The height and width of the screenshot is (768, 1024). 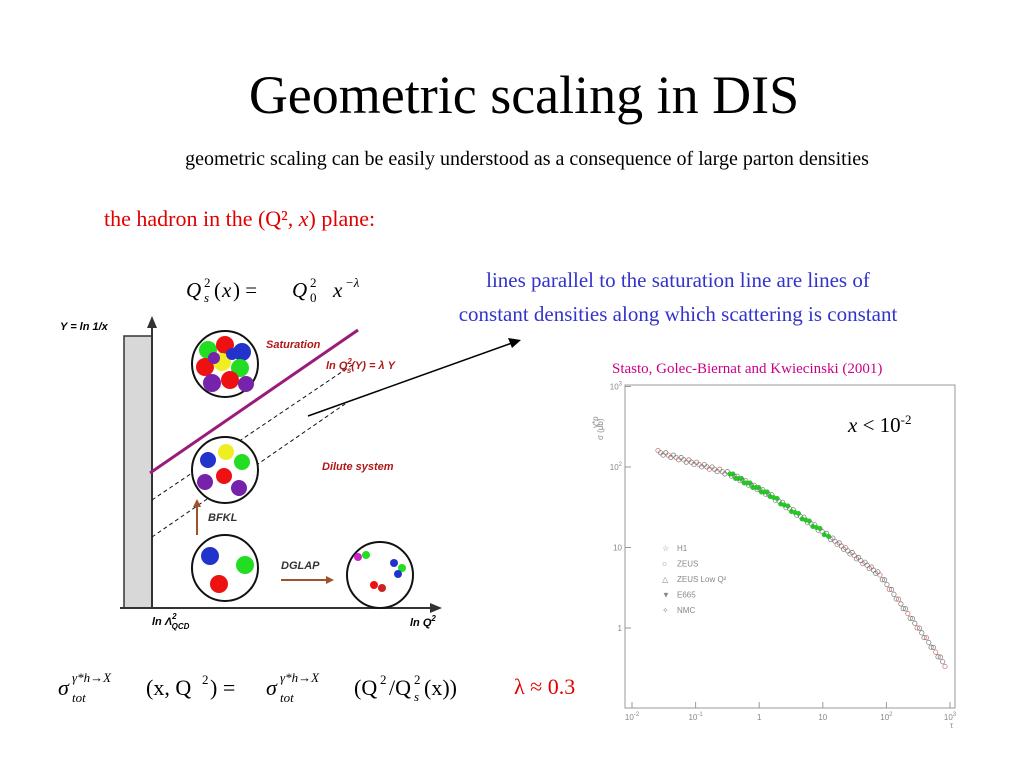 What do you see at coordinates (702, 579) in the screenshot?
I see `legend-label: ZEUS Low Q²` at bounding box center [702, 579].